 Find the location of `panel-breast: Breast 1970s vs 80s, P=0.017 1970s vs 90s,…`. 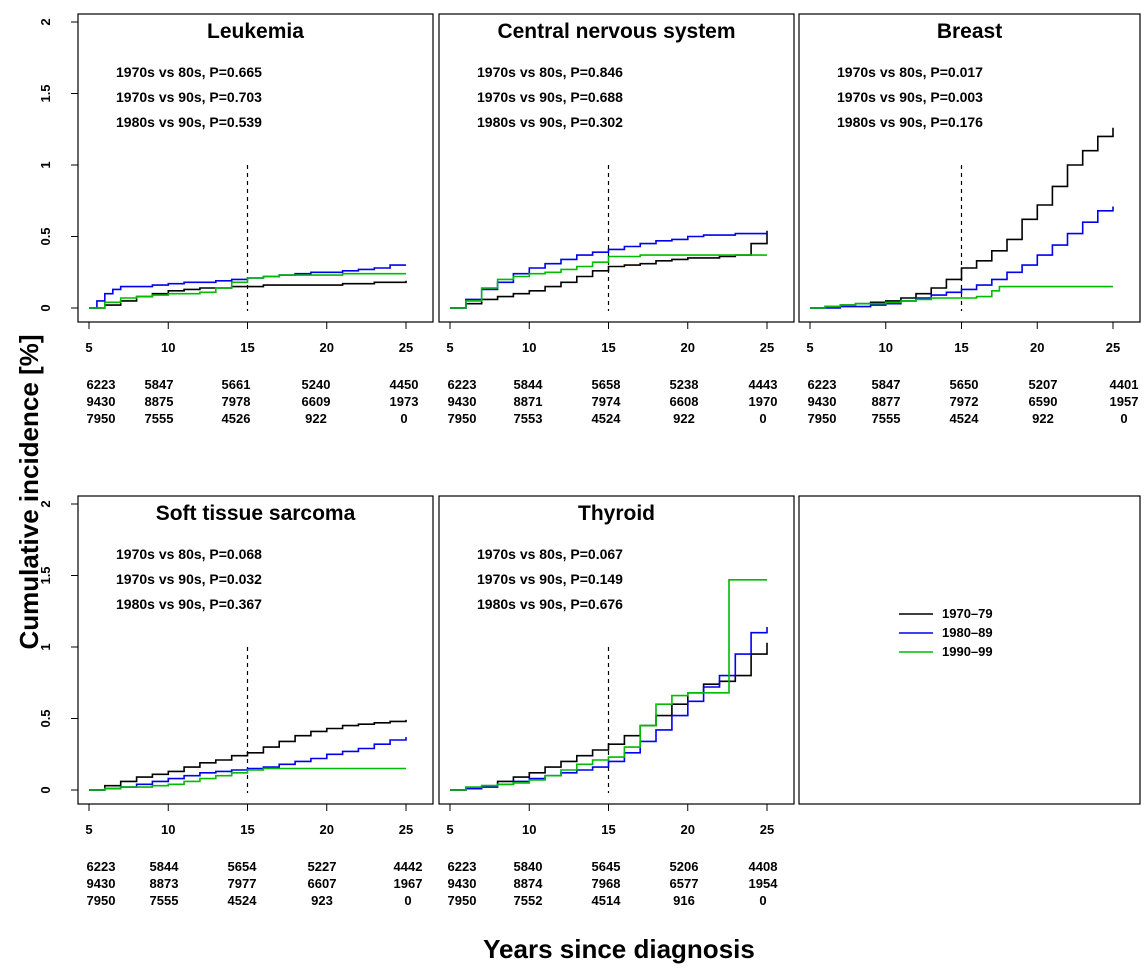

panel-breast: Breast 1970s vs 80s, P=0.017 1970s vs 90s,… is located at coordinates (969, 219).